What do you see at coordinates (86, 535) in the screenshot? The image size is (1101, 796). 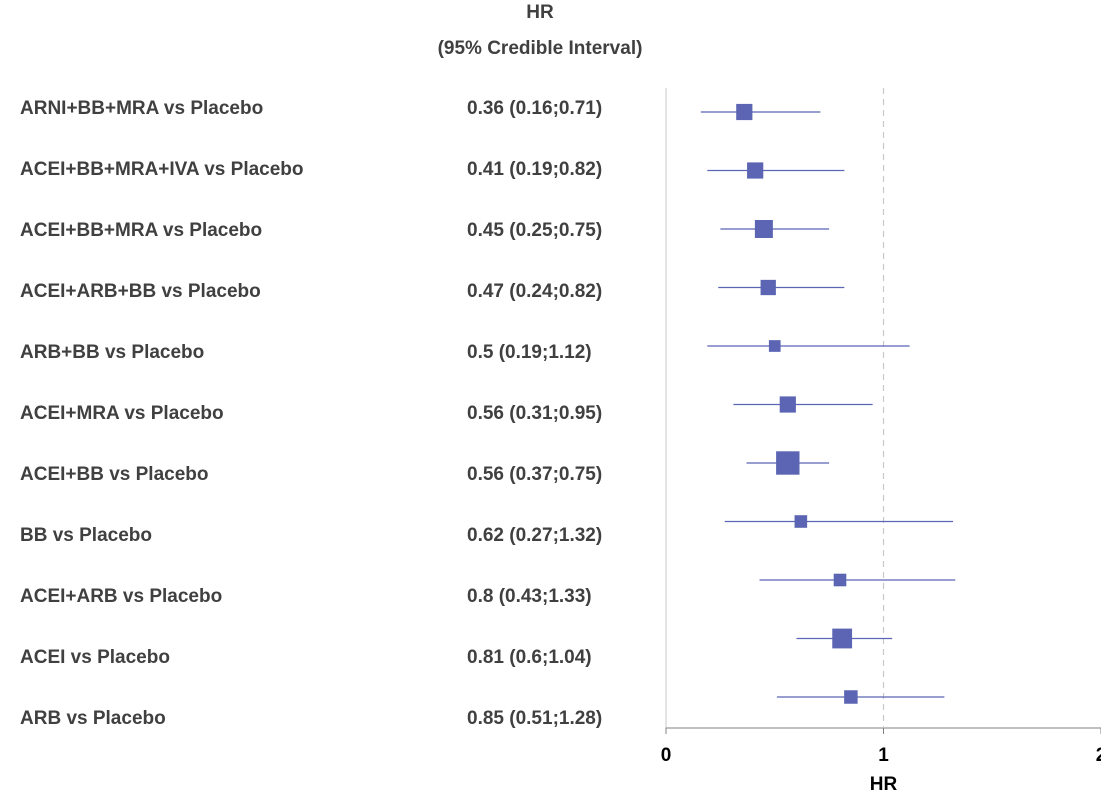 I see `row-label: BB vs Placebo` at bounding box center [86, 535].